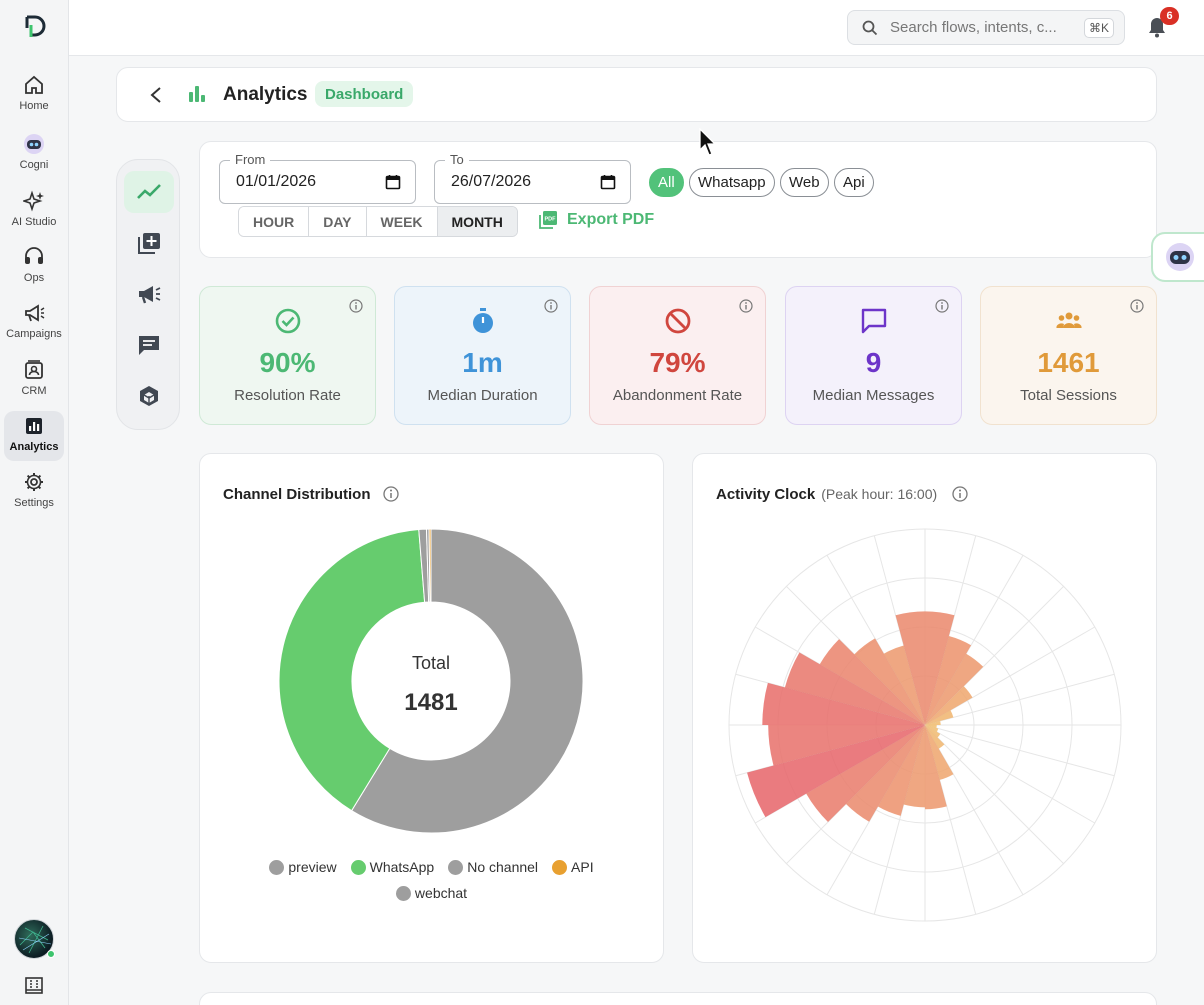 The width and height of the screenshot is (1204, 1005). I want to click on logo-icon, so click(34, 27).